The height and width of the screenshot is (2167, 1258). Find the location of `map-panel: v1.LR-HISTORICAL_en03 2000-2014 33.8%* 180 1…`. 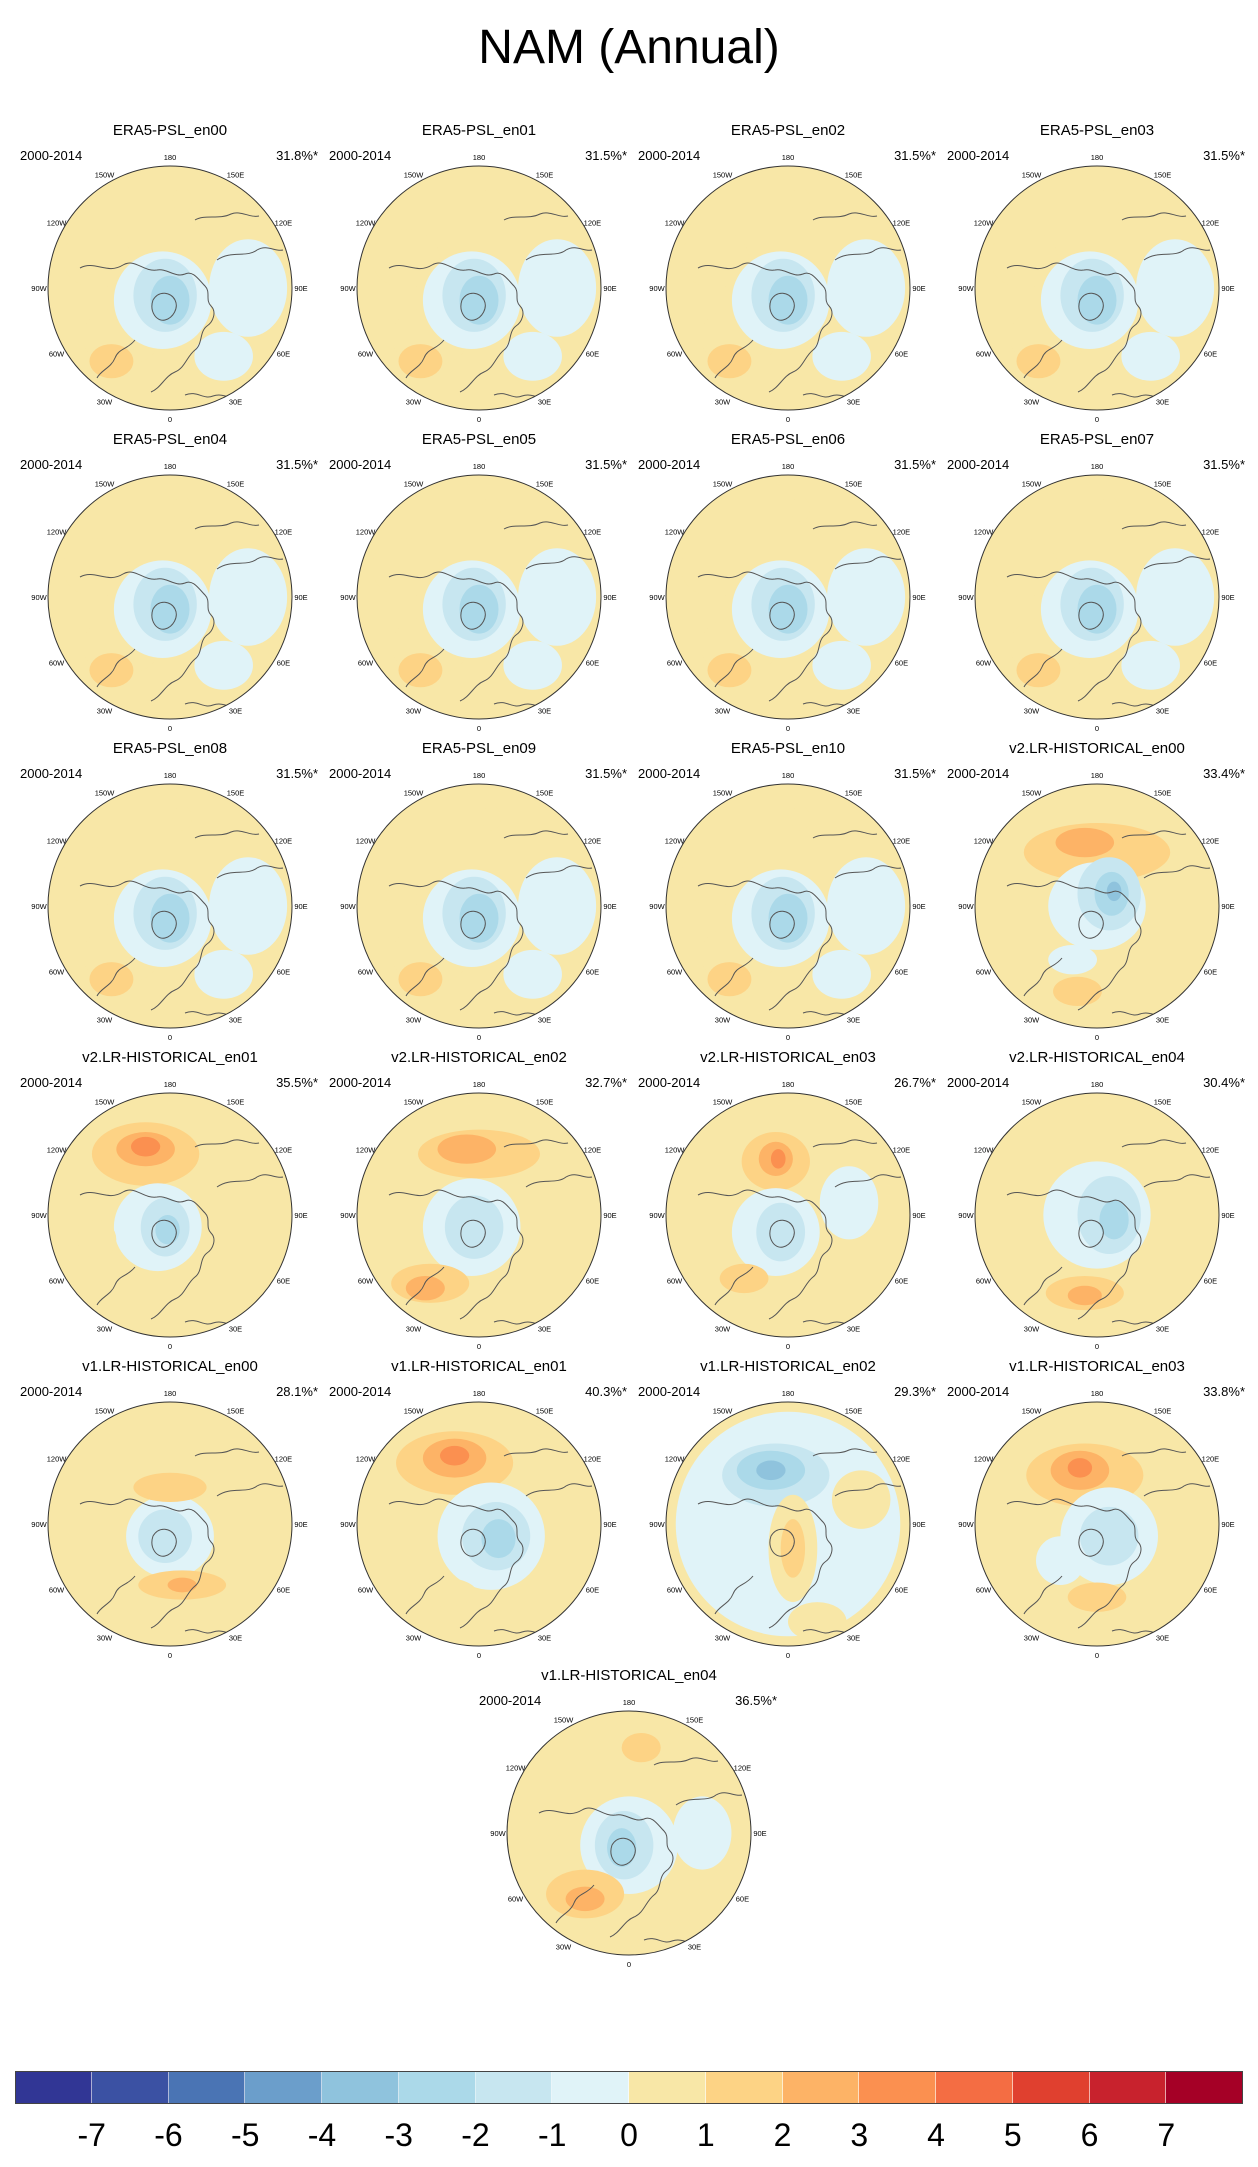

map-panel: v1.LR-HISTORICAL_en03 2000-2014 33.8%* 180 1… is located at coordinates (1097, 1509).